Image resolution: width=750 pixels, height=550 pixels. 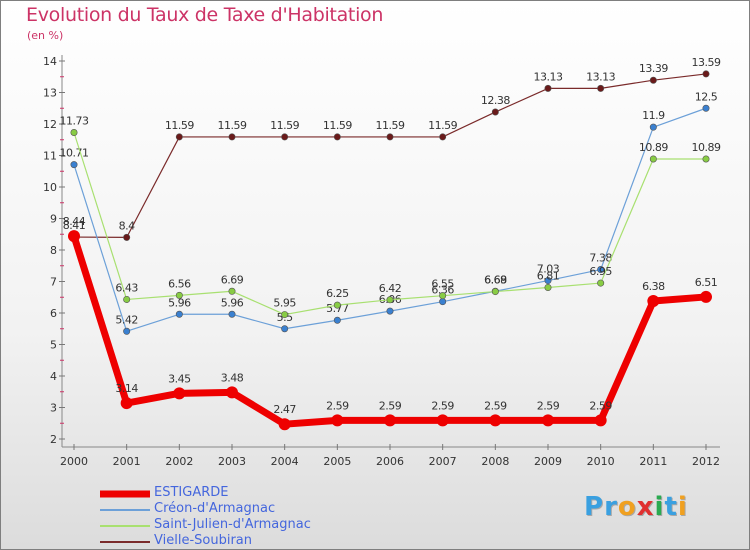 What do you see at coordinates (285, 461) in the screenshot?
I see `x-tick-label: 2004` at bounding box center [285, 461].